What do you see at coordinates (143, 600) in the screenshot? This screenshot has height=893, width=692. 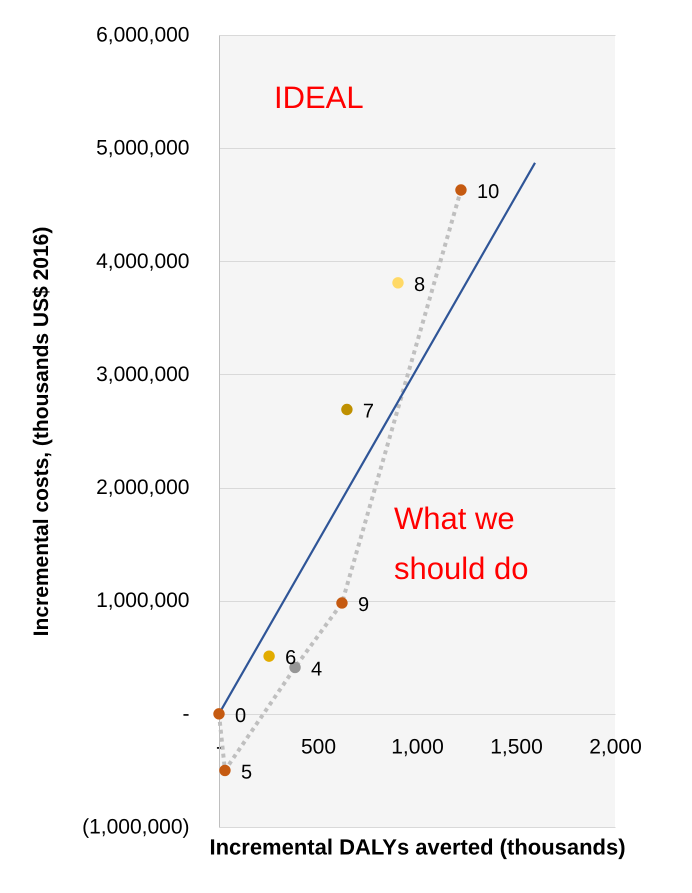 I see `y-tick-label: 1,000,000` at bounding box center [143, 600].